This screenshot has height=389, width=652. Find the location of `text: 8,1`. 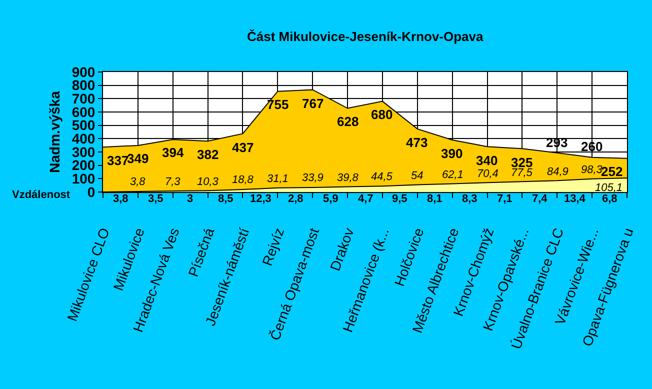

text: 8,1 is located at coordinates (434, 199).